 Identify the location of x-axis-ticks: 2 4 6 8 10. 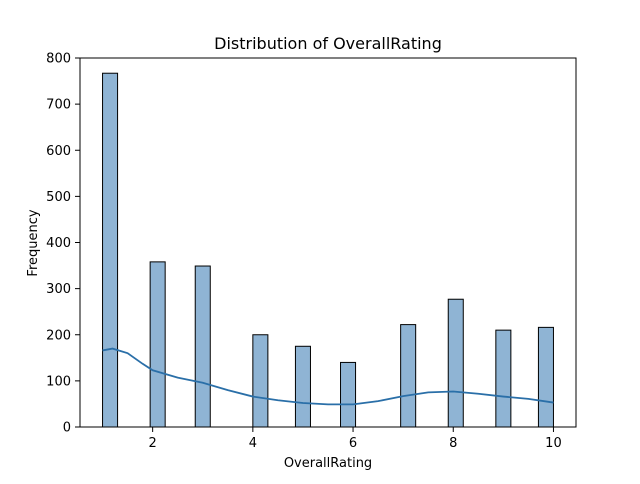
(355, 439).